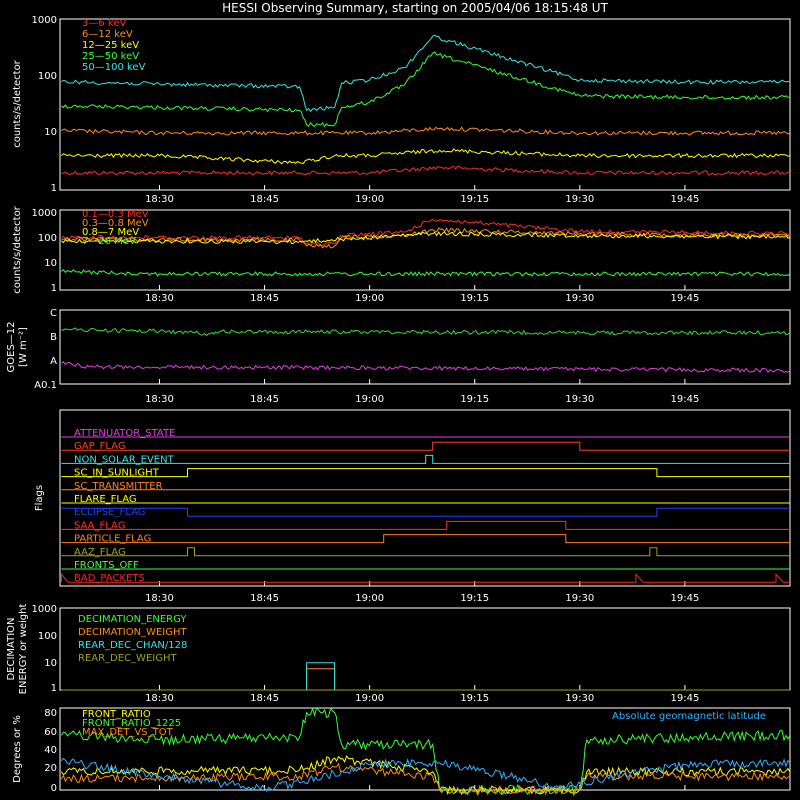 The width and height of the screenshot is (800, 800). What do you see at coordinates (110, 45) in the screenshot?
I see `rates-low-legend-entry: 12—25 keV` at bounding box center [110, 45].